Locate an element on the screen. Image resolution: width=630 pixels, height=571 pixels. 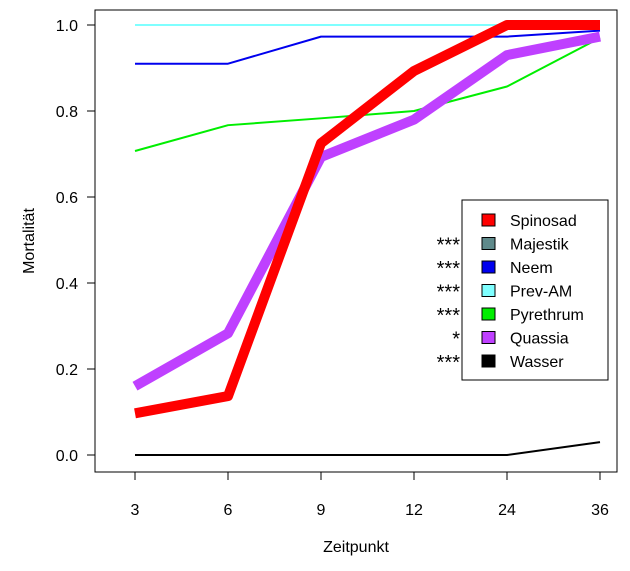
x-tick-label: 6 is located at coordinates (228, 510).